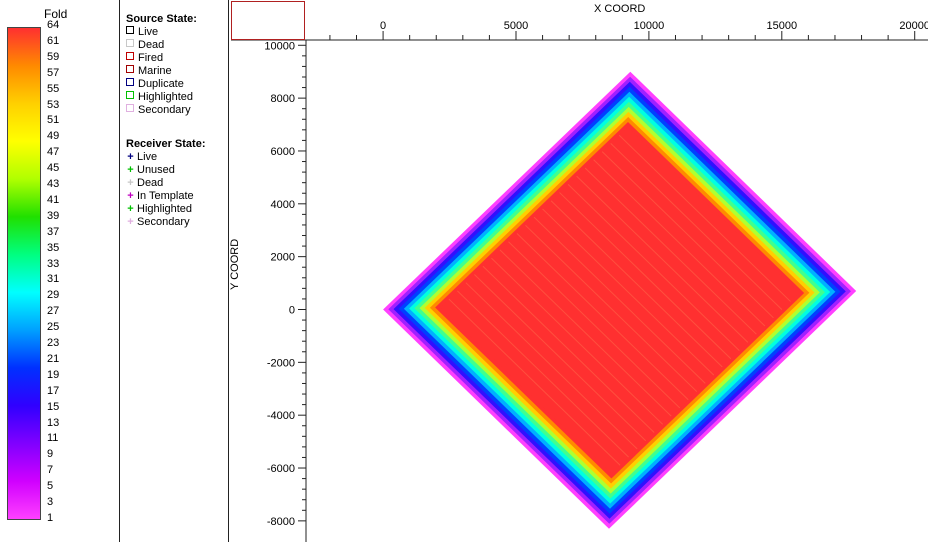  Describe the element at coordinates (53, 343) in the screenshot. I see `fold-tick-label: 23` at that location.